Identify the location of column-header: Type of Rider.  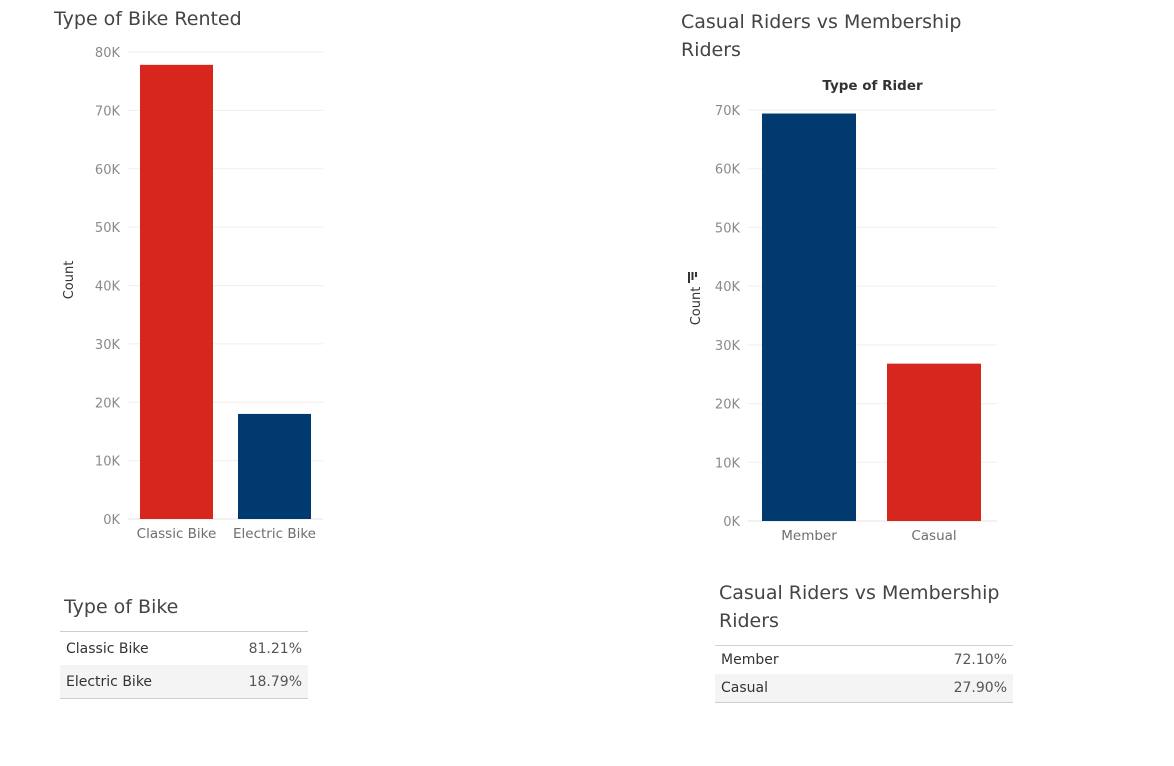
(872, 86).